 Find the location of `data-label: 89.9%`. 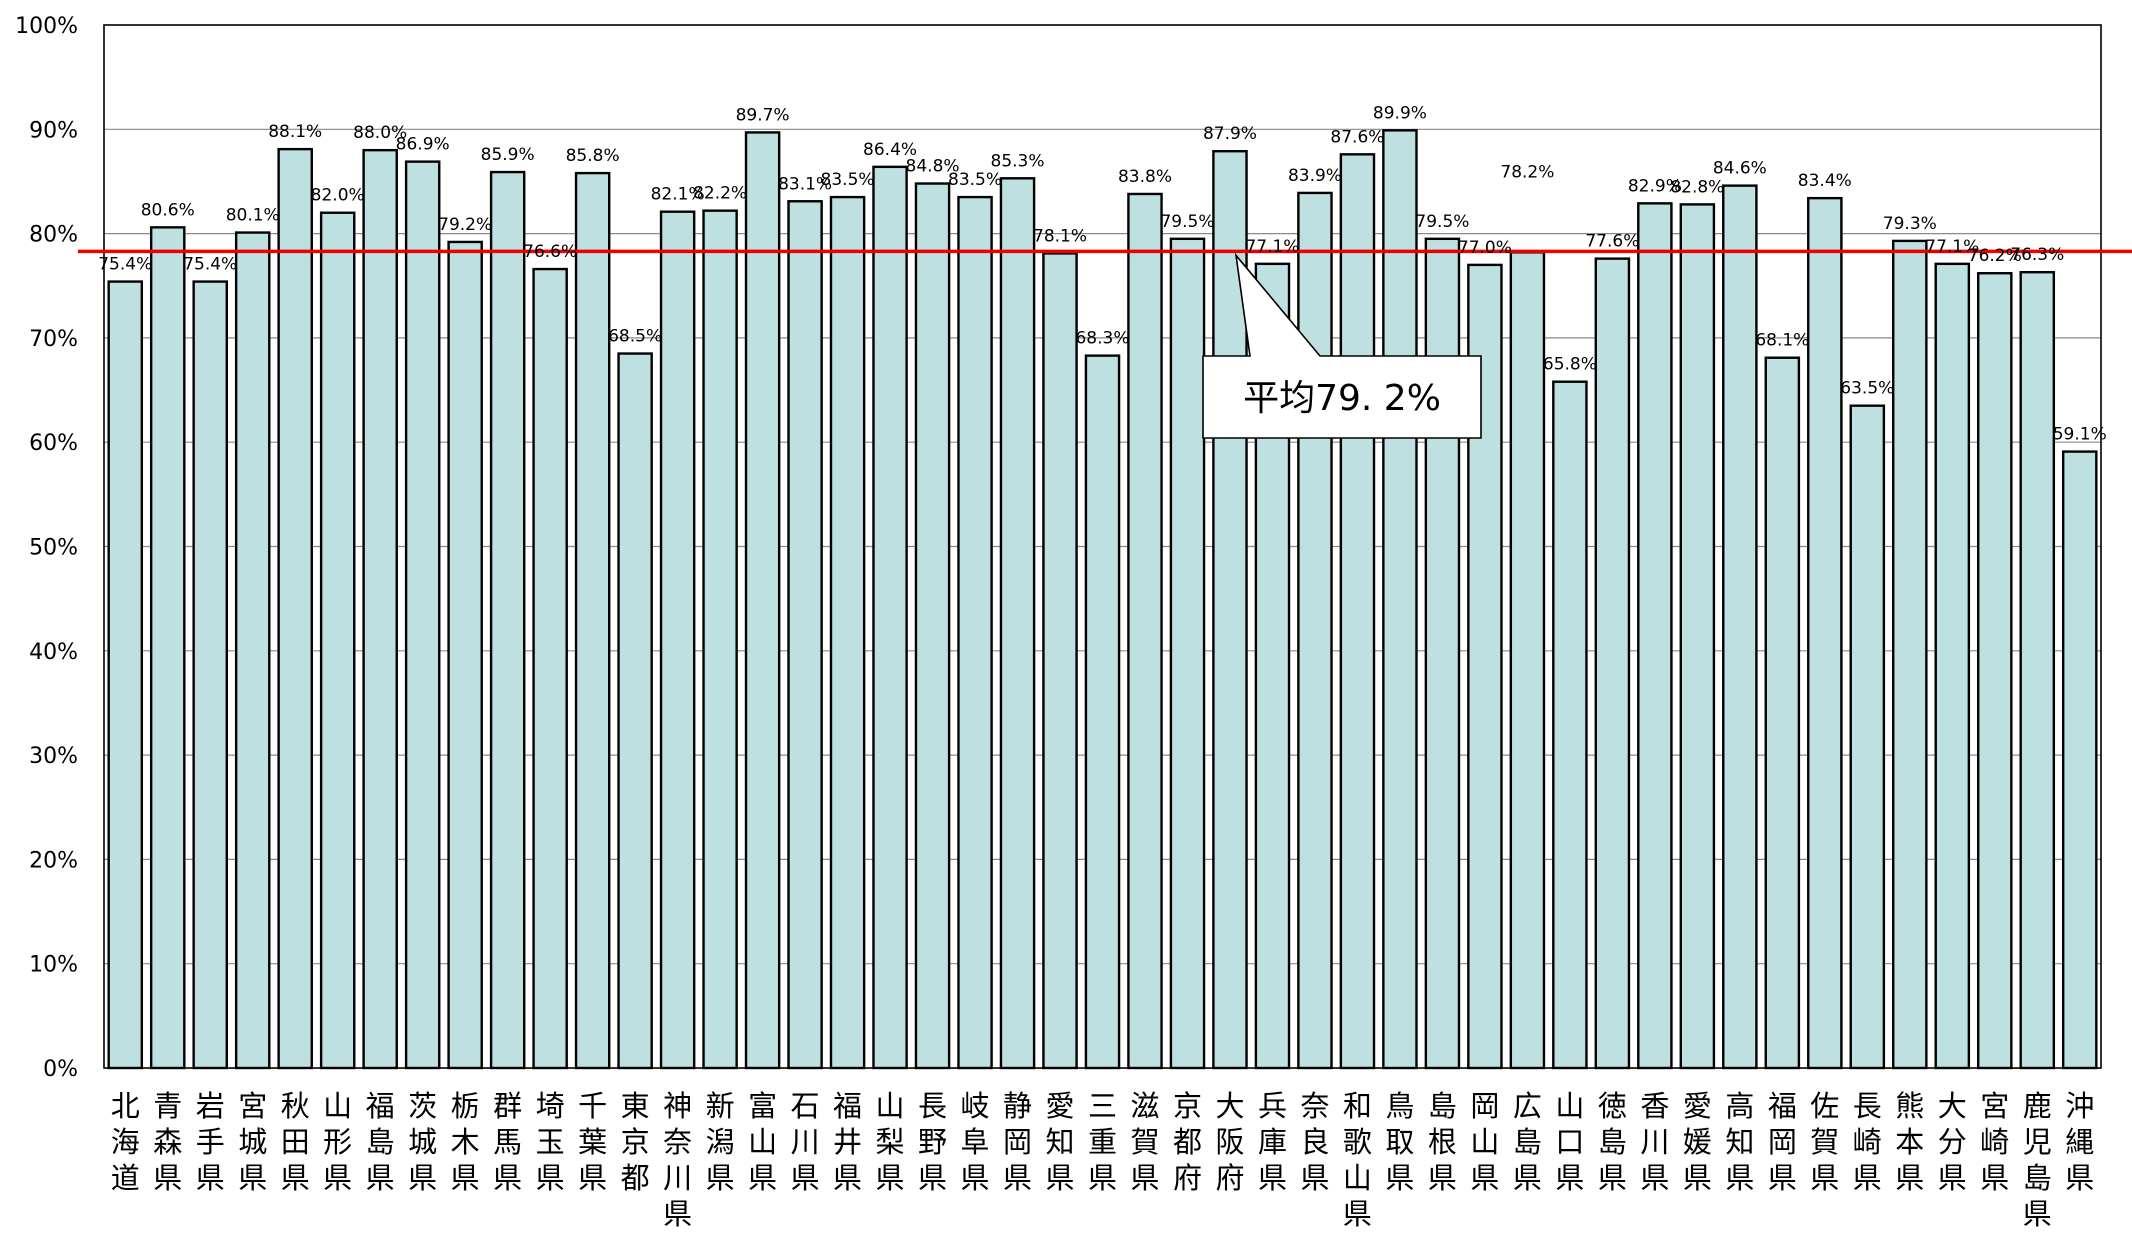

data-label: 89.9% is located at coordinates (1400, 113).